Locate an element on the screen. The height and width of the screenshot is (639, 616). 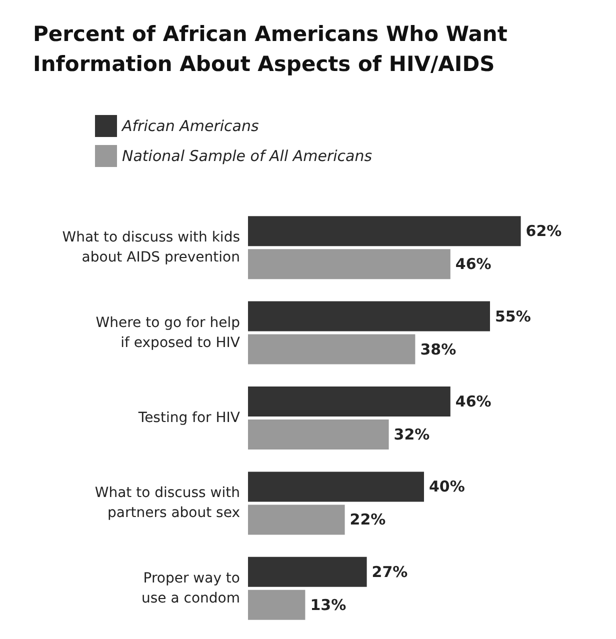
data-label: 27% is located at coordinates (390, 571).